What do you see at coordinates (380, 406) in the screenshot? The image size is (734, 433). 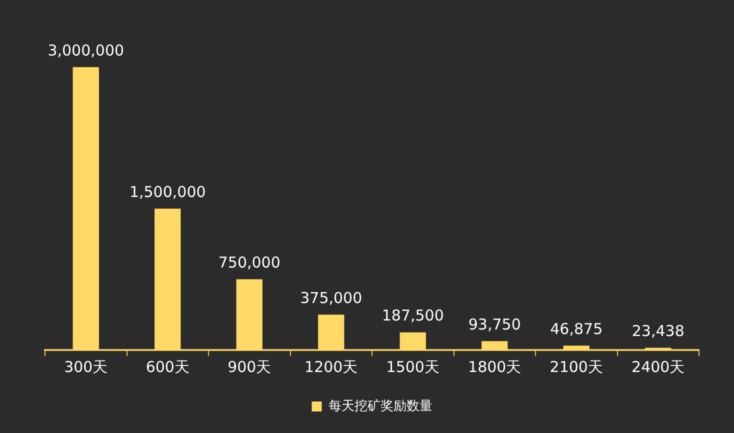 I see `legend-label: 每天挖矿奖励数量` at bounding box center [380, 406].